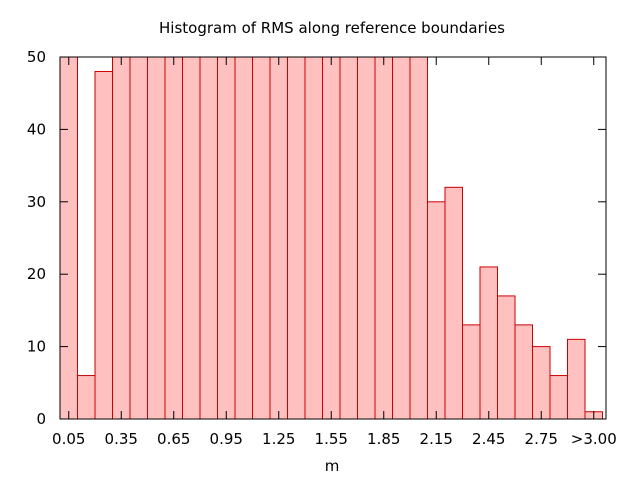  Describe the element at coordinates (331, 439) in the screenshot. I see `x-tick-label: 1.55` at that location.